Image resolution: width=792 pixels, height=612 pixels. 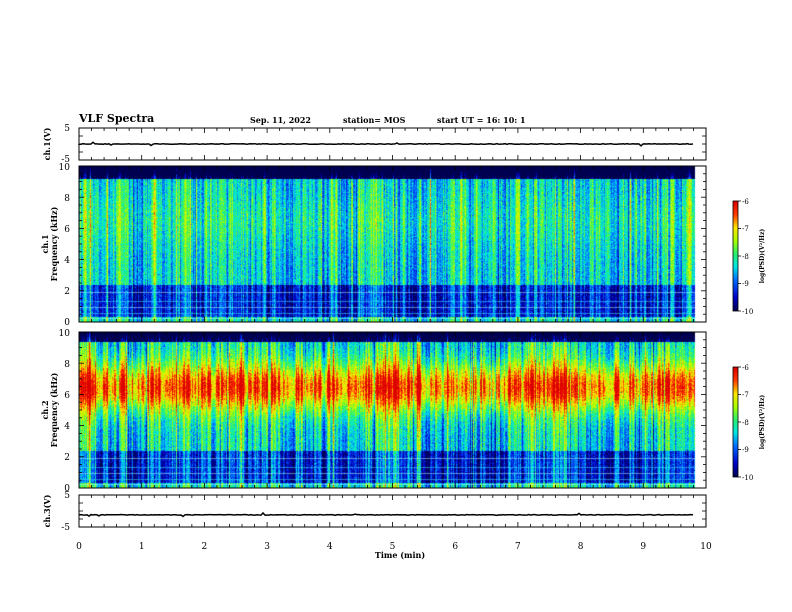 I want to click on x-tick-labels: 0 1 2 3 4 5 6 7 8 9 10, so click(x=394, y=547).